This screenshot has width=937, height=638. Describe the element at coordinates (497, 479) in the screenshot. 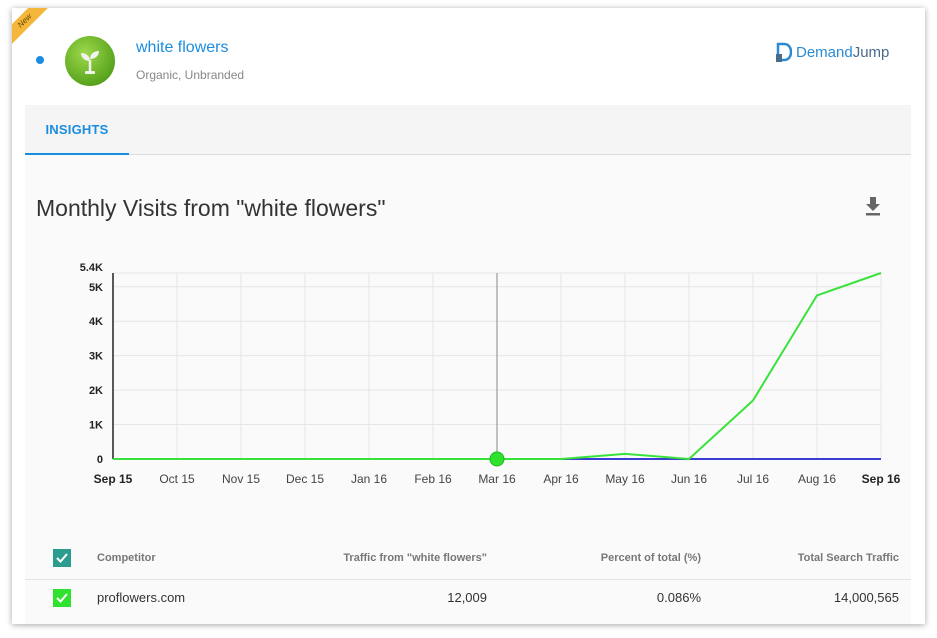

I see `x-tick-label: Mar 16` at that location.